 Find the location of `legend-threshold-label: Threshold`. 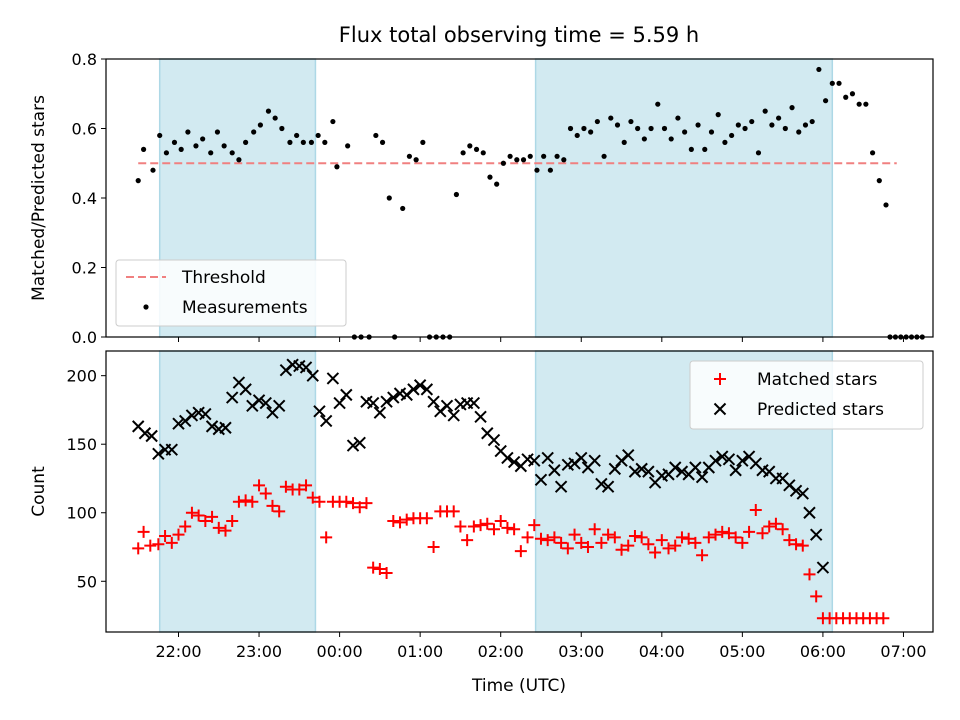

legend-threshold-label: Threshold is located at coordinates (223, 278).